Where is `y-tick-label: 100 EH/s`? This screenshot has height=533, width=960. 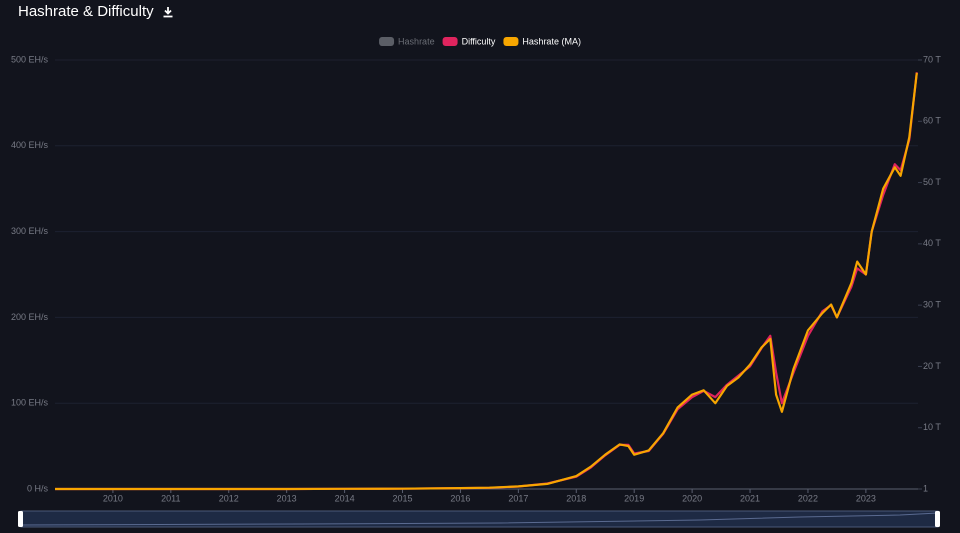
y-tick-label: 100 EH/s is located at coordinates (30, 403).